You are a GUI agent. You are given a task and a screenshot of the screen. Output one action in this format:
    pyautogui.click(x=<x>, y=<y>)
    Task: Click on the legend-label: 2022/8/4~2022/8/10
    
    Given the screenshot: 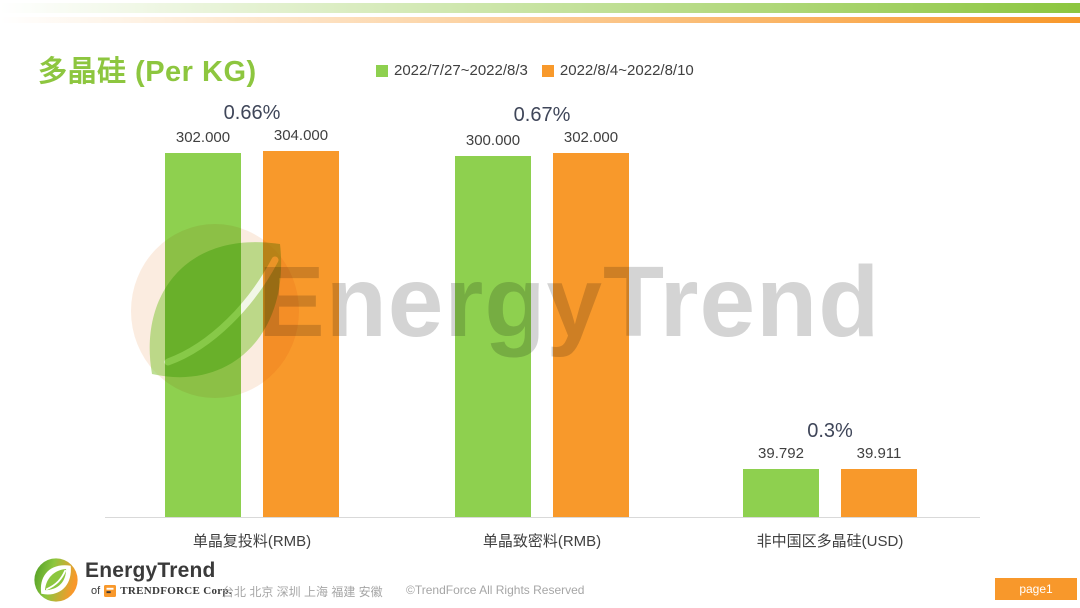 What is the action you would take?
    pyautogui.click(x=626, y=70)
    